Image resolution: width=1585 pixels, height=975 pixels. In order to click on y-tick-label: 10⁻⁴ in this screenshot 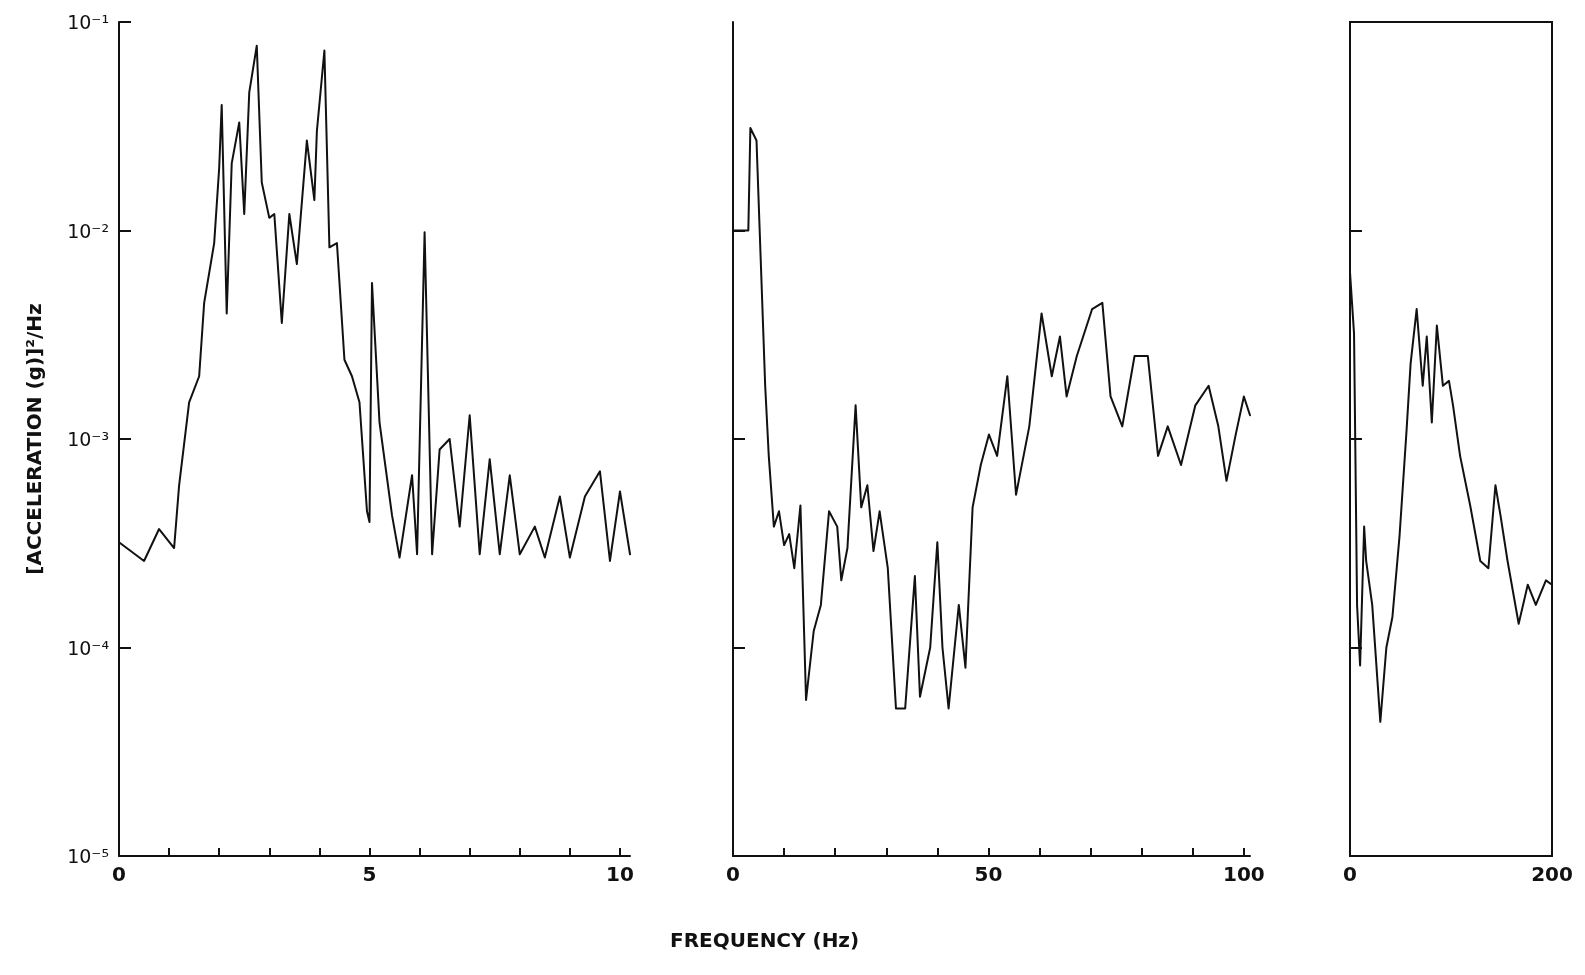, I will do `click(88, 647)`.